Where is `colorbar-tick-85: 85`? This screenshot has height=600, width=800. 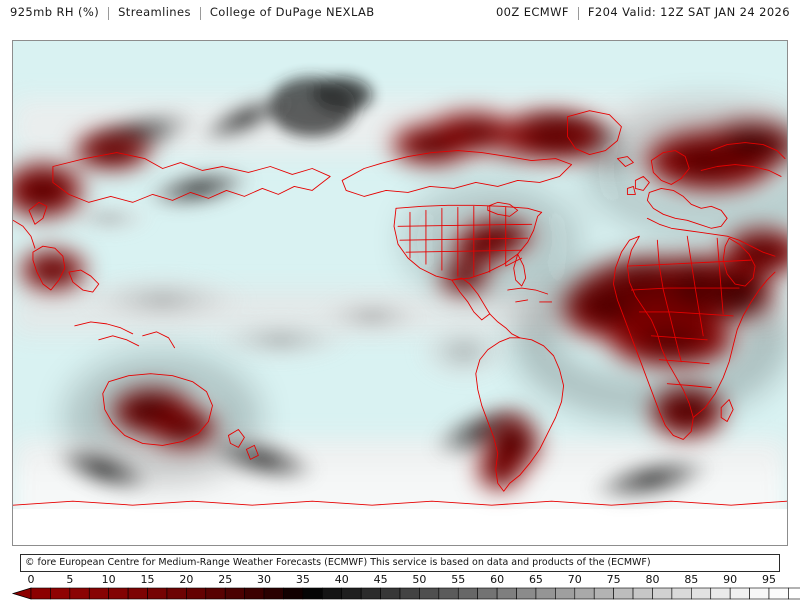
colorbar-tick-85: 85 is located at coordinates (691, 579).